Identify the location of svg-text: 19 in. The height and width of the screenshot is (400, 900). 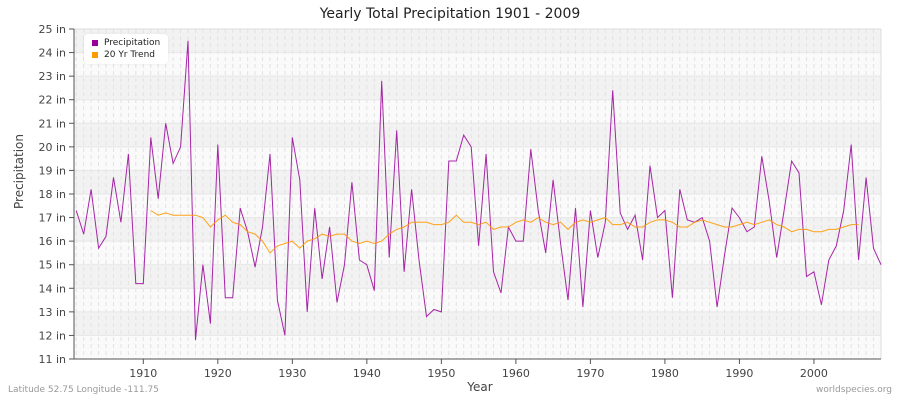
(52, 170).